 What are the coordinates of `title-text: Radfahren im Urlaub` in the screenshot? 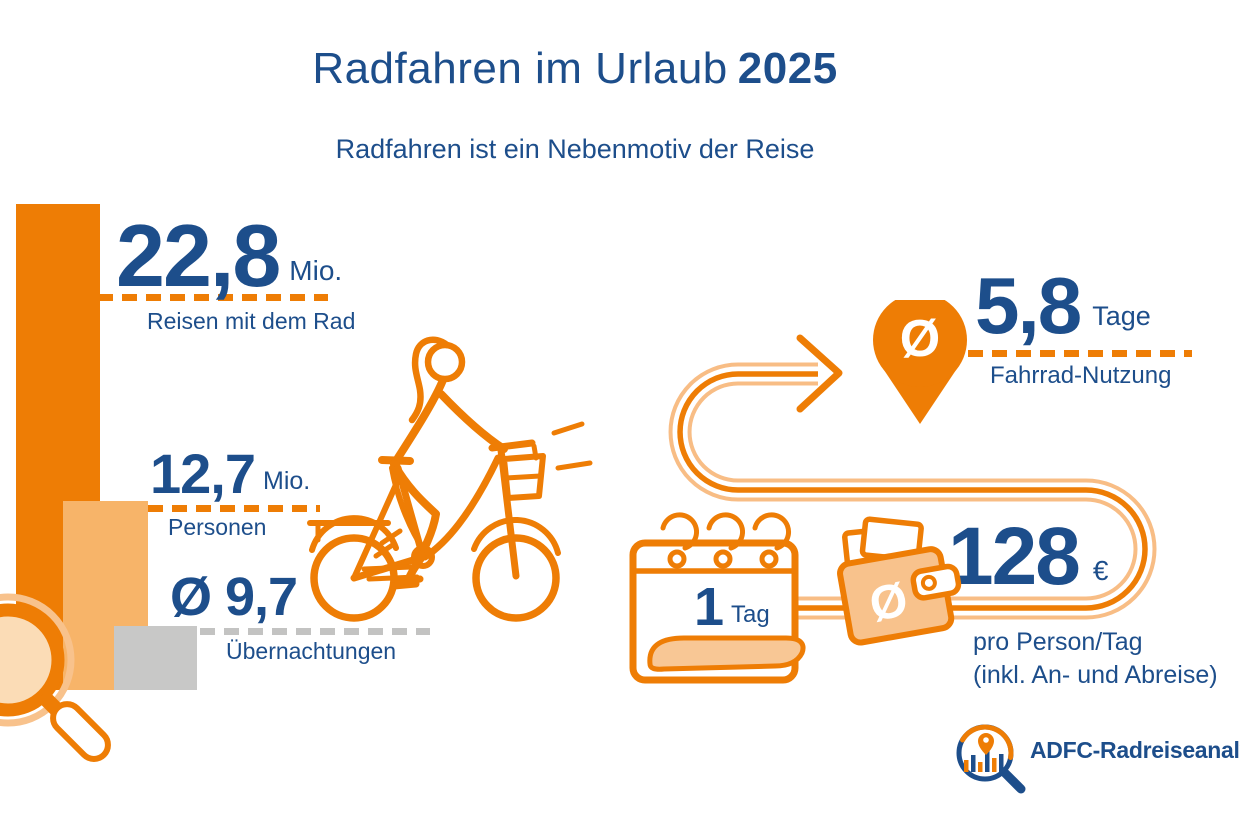 It's located at (520, 68).